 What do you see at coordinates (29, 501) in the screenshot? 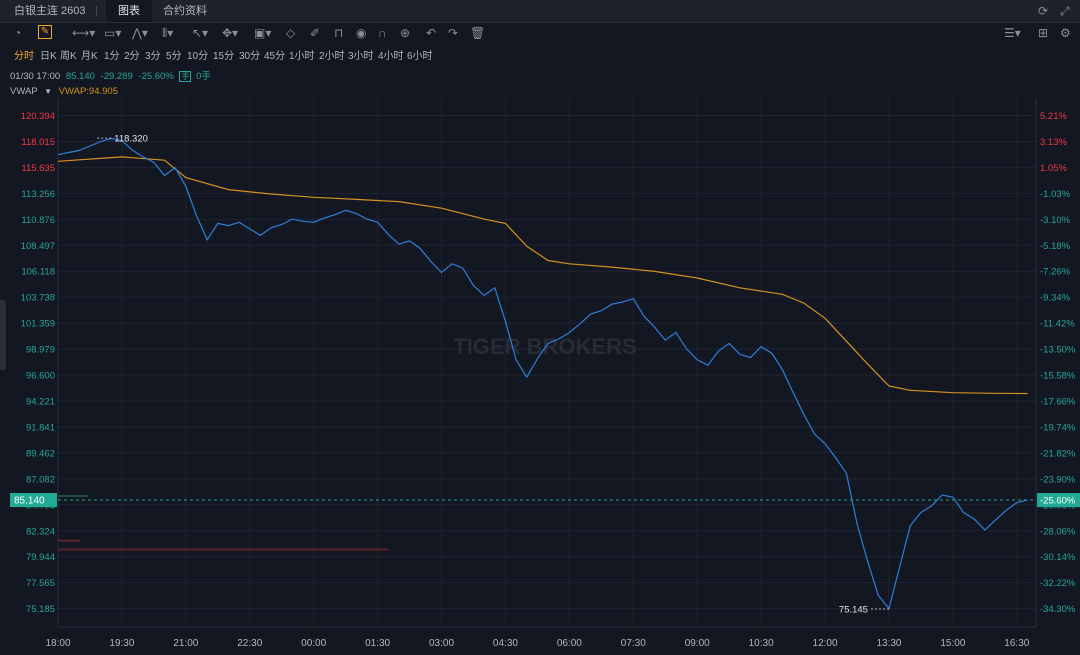
I see `current-price-value: 85.140` at bounding box center [29, 501].